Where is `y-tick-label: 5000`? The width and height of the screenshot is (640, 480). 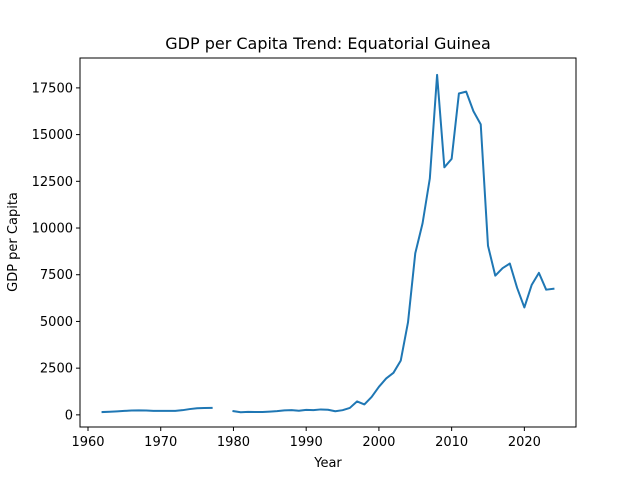
y-tick-label: 5000 is located at coordinates (56, 322).